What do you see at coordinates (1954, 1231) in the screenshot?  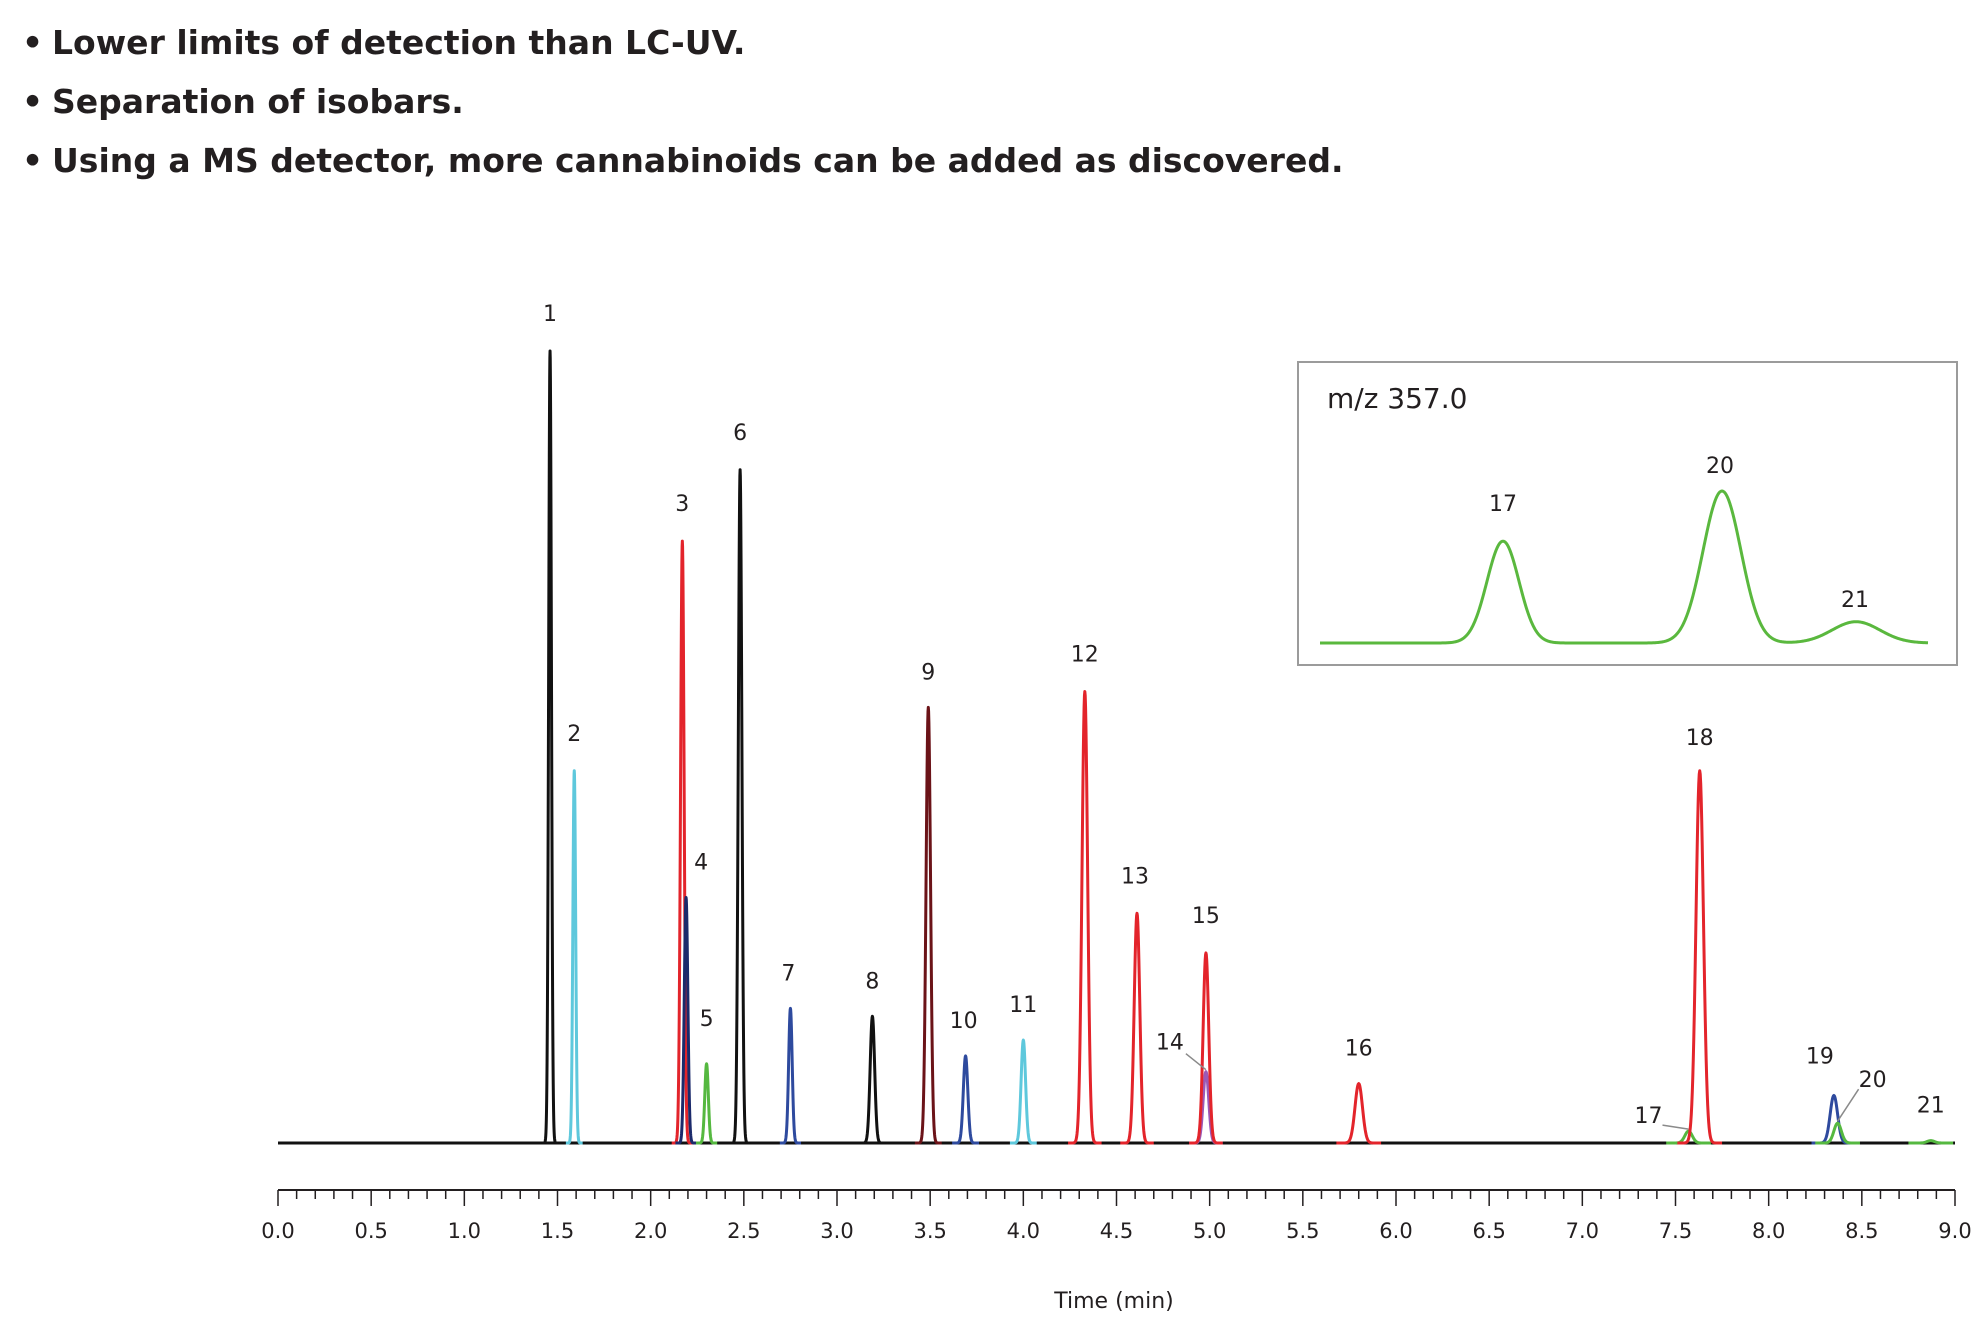 I see `x-tick-label: 9.0` at bounding box center [1954, 1231].